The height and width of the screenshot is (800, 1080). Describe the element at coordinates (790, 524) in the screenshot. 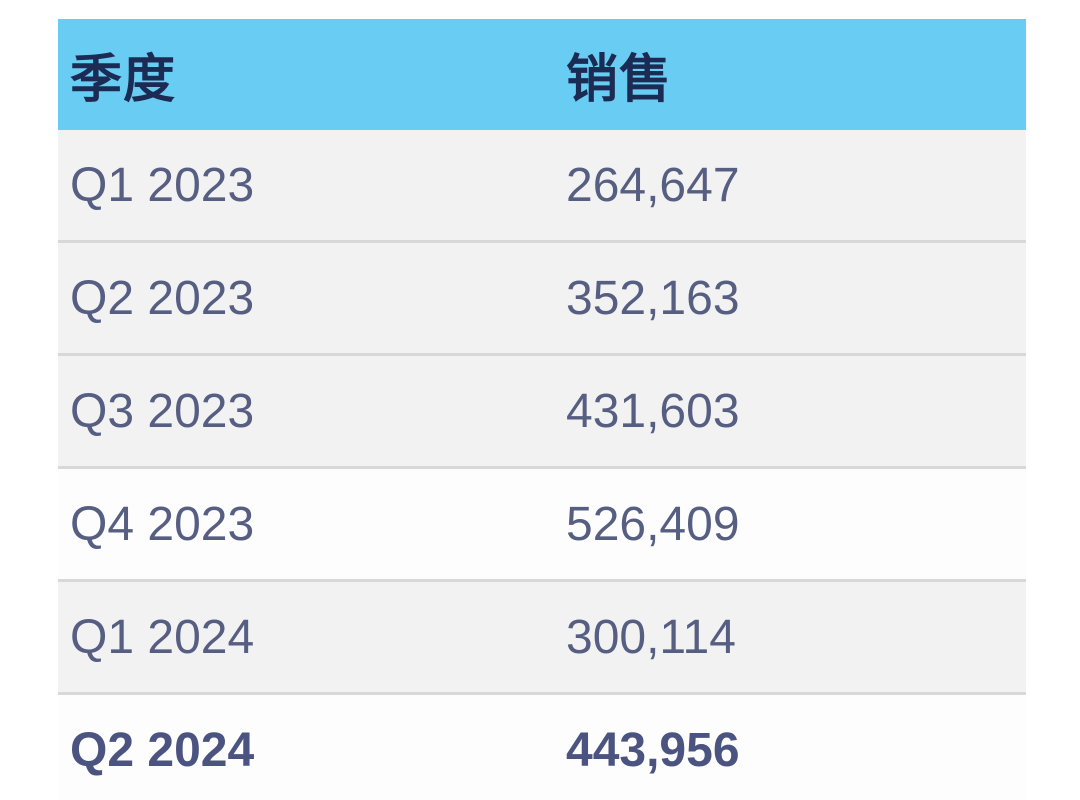

I see `cell-sales: 526,409` at that location.